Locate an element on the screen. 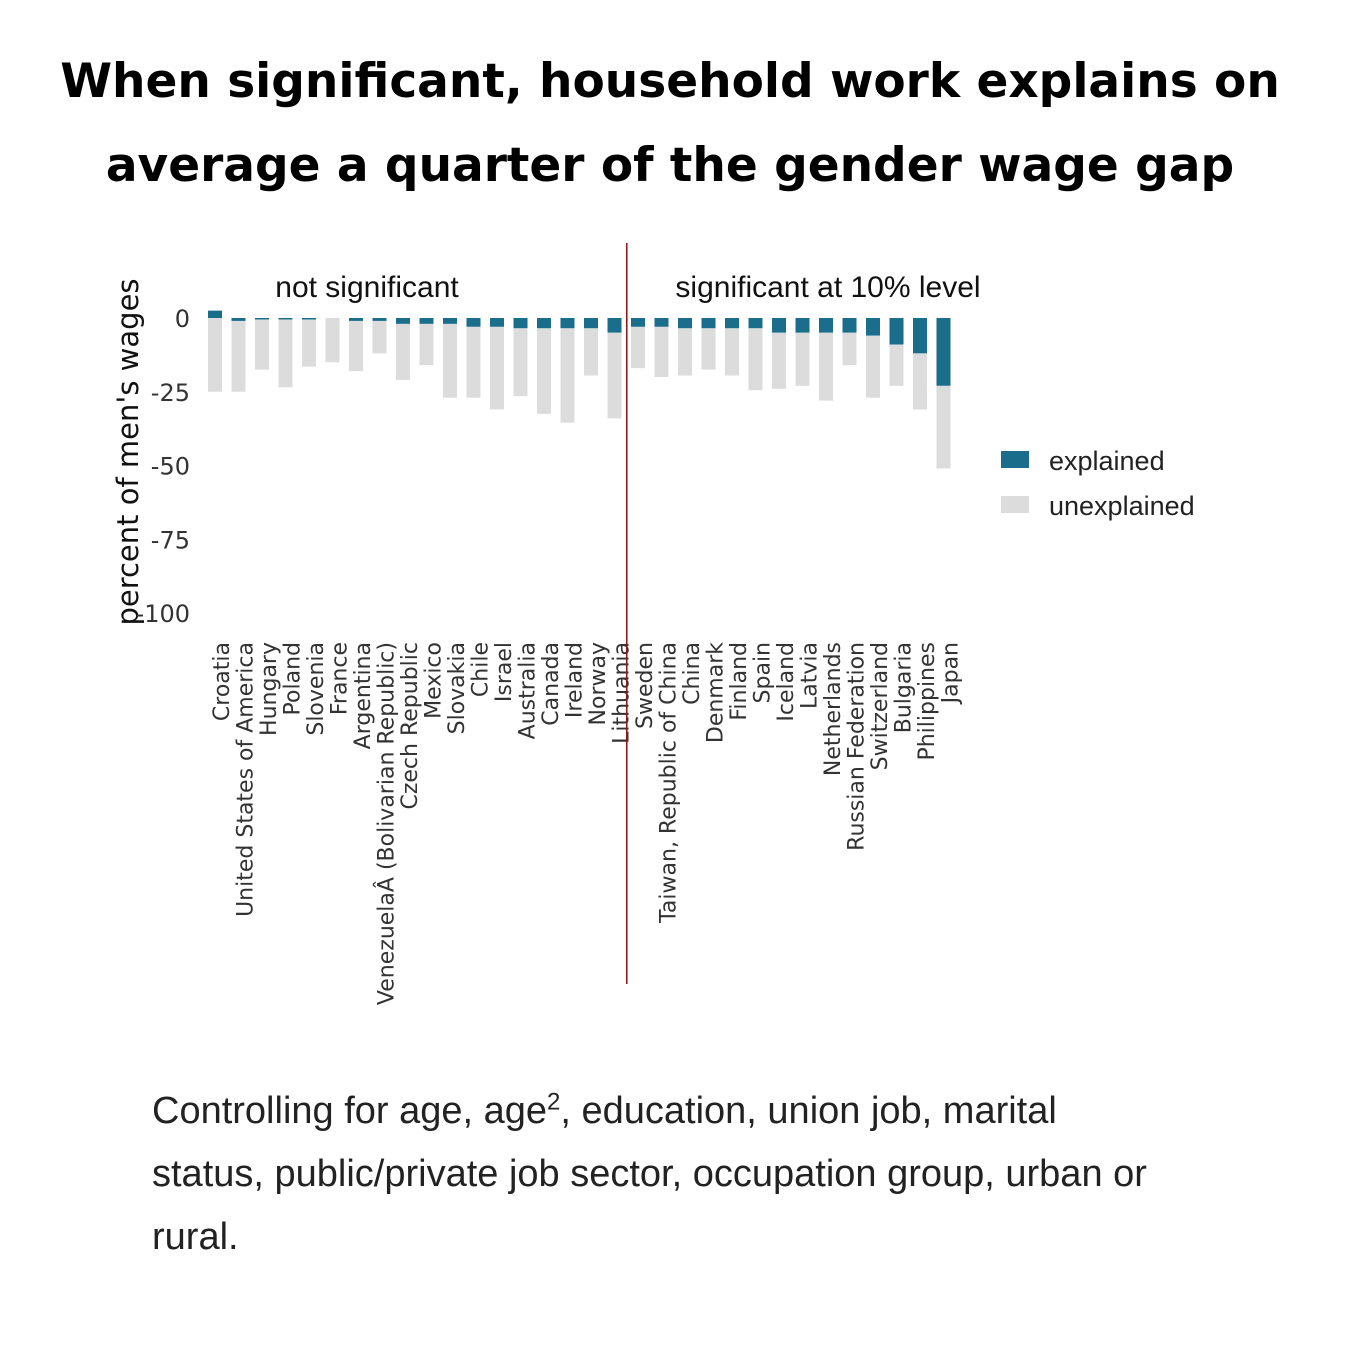  x-tick-label: Russian Federation is located at coordinates (857, 746).